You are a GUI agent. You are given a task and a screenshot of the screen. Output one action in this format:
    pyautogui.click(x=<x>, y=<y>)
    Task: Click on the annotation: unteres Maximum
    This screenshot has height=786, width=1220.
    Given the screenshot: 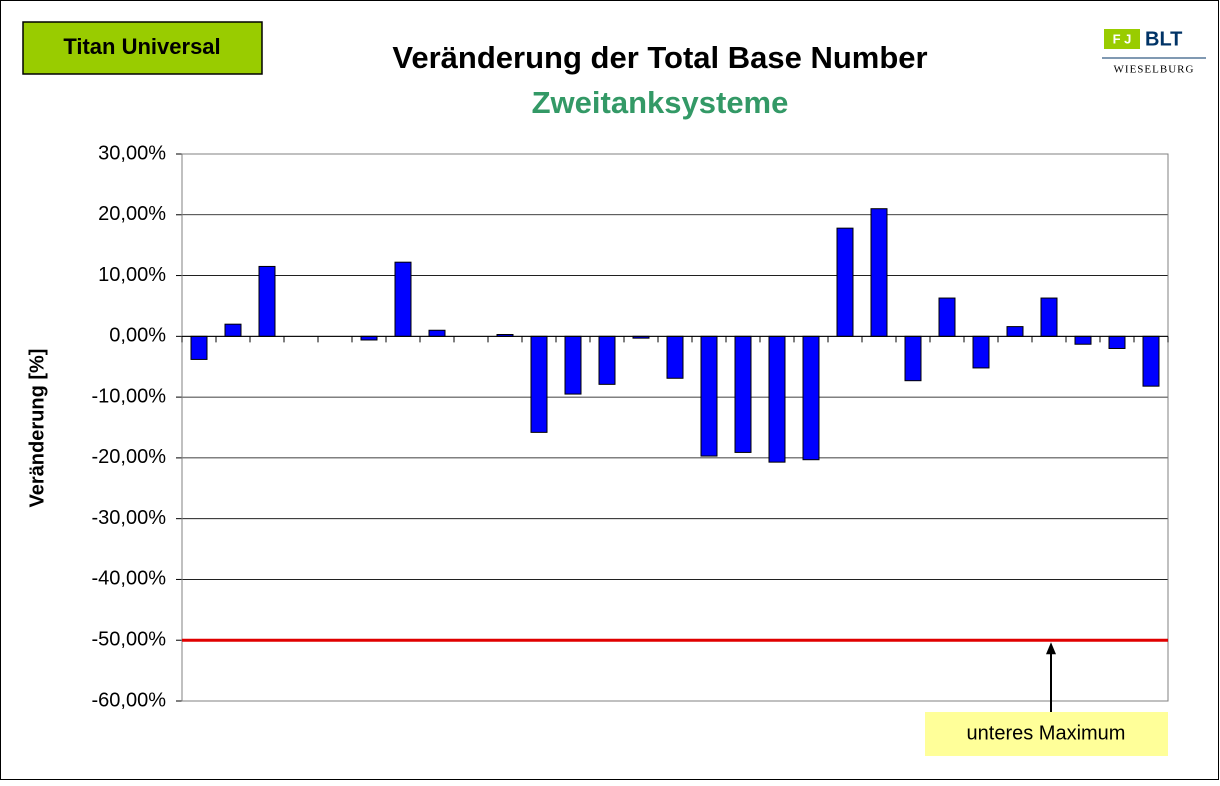 What is the action you would take?
    pyautogui.click(x=1046, y=733)
    